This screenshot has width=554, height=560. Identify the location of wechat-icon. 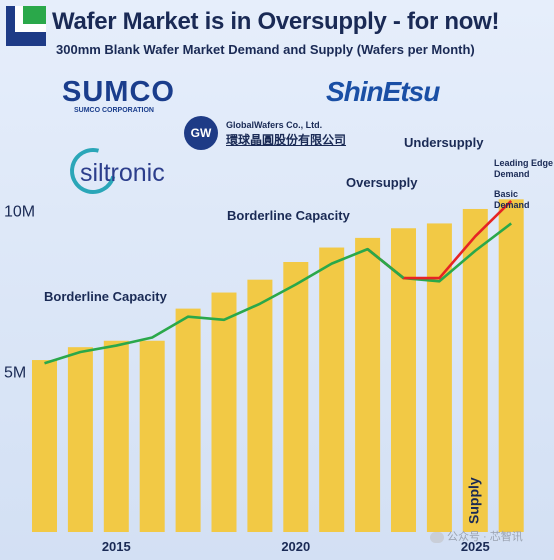
(437, 537).